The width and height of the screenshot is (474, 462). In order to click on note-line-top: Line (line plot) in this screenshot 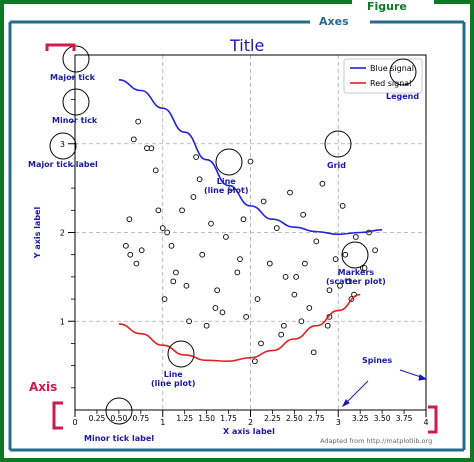, I will do `click(226, 186)`.